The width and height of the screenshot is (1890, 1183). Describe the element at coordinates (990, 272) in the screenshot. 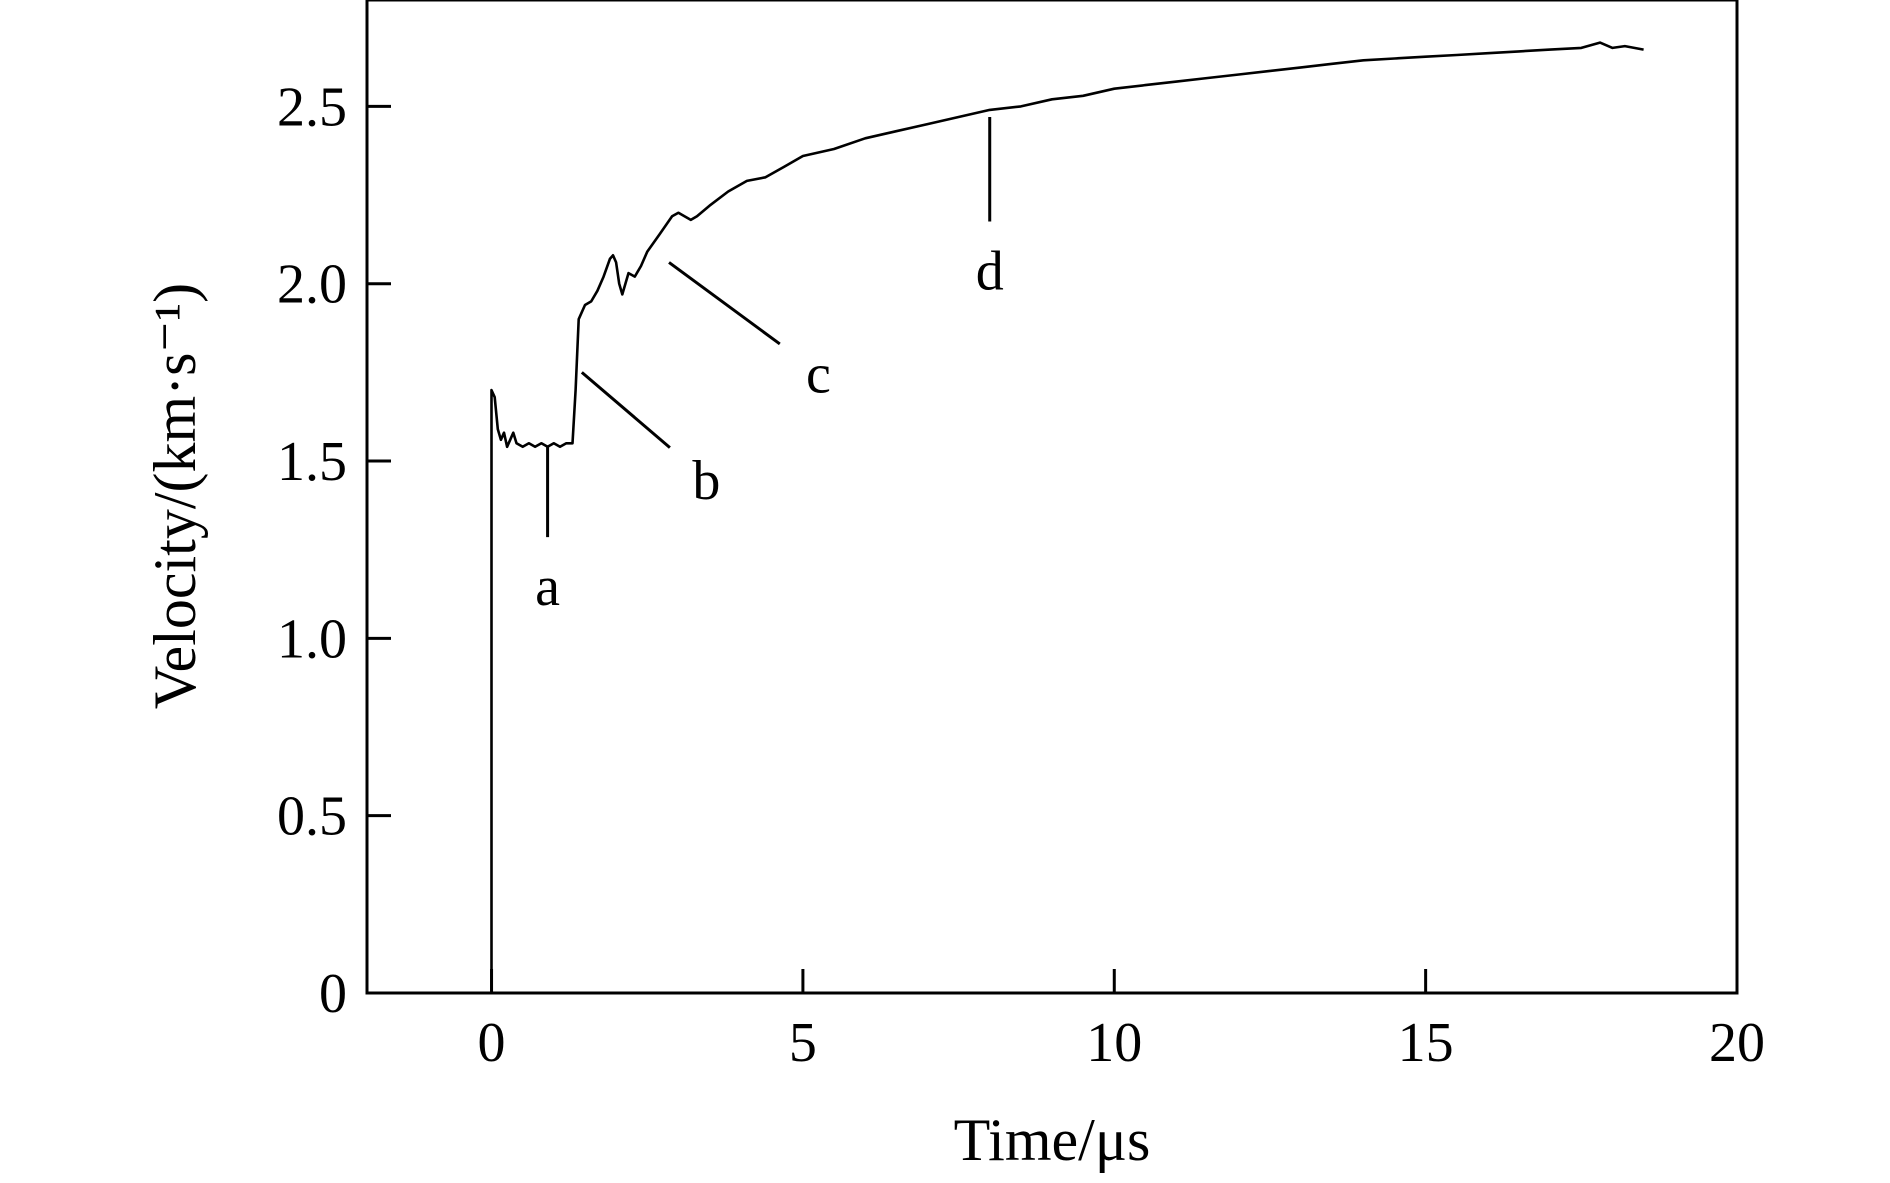

I see `annotation-label-d: d` at that location.